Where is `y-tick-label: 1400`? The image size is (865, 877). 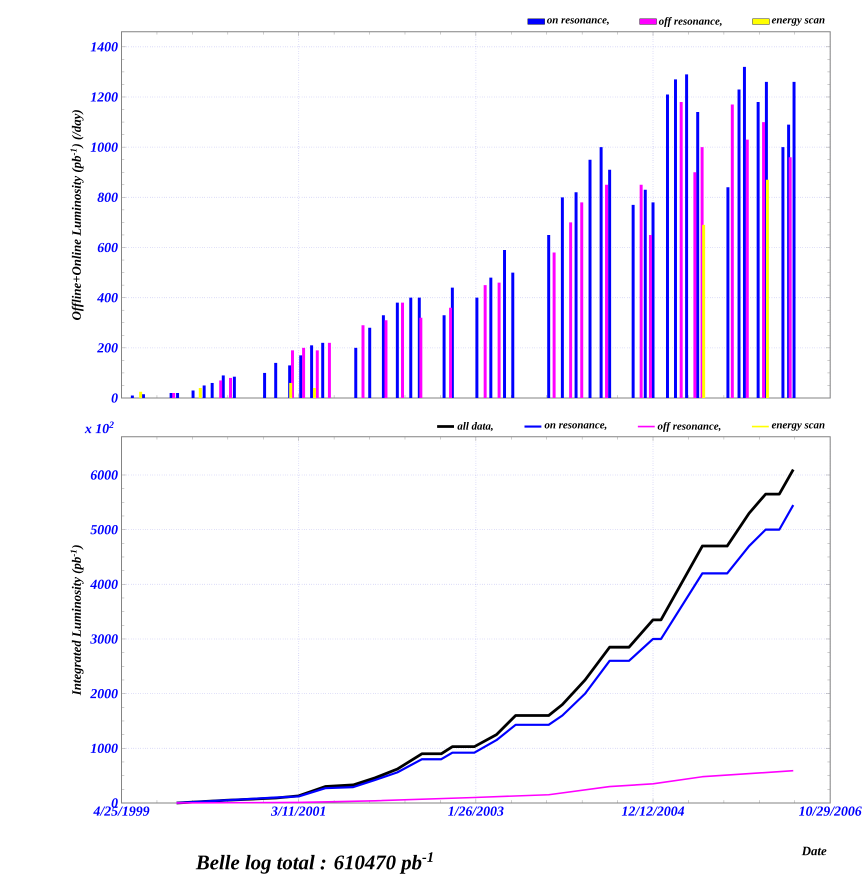 y-tick-label: 1400 is located at coordinates (104, 47).